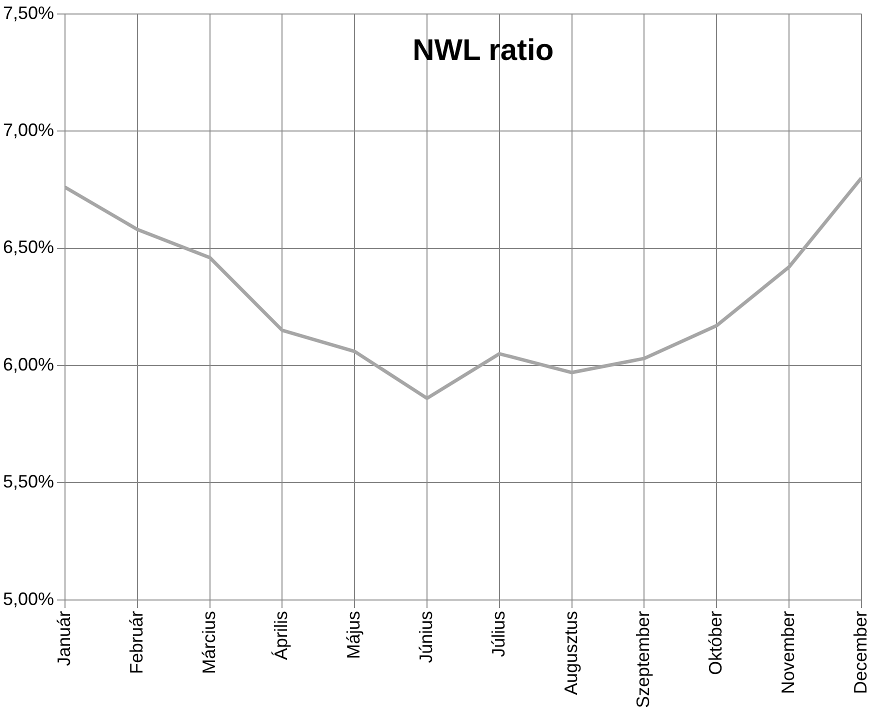 Image resolution: width=886 pixels, height=711 pixels. Describe the element at coordinates (354, 634) in the screenshot. I see `x-tick-label: Május` at that location.